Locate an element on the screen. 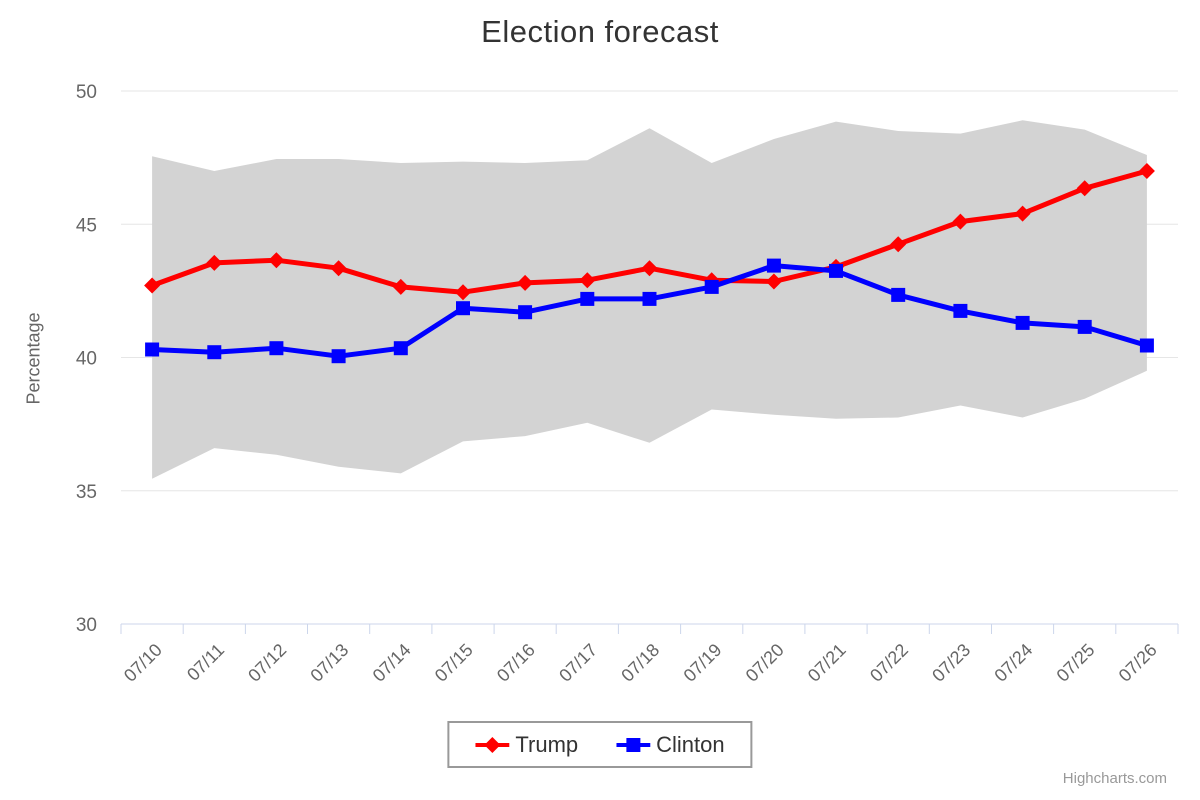 Image resolution: width=1200 pixels, height=800 pixels. legend-item-trump: Trump is located at coordinates (526, 745).